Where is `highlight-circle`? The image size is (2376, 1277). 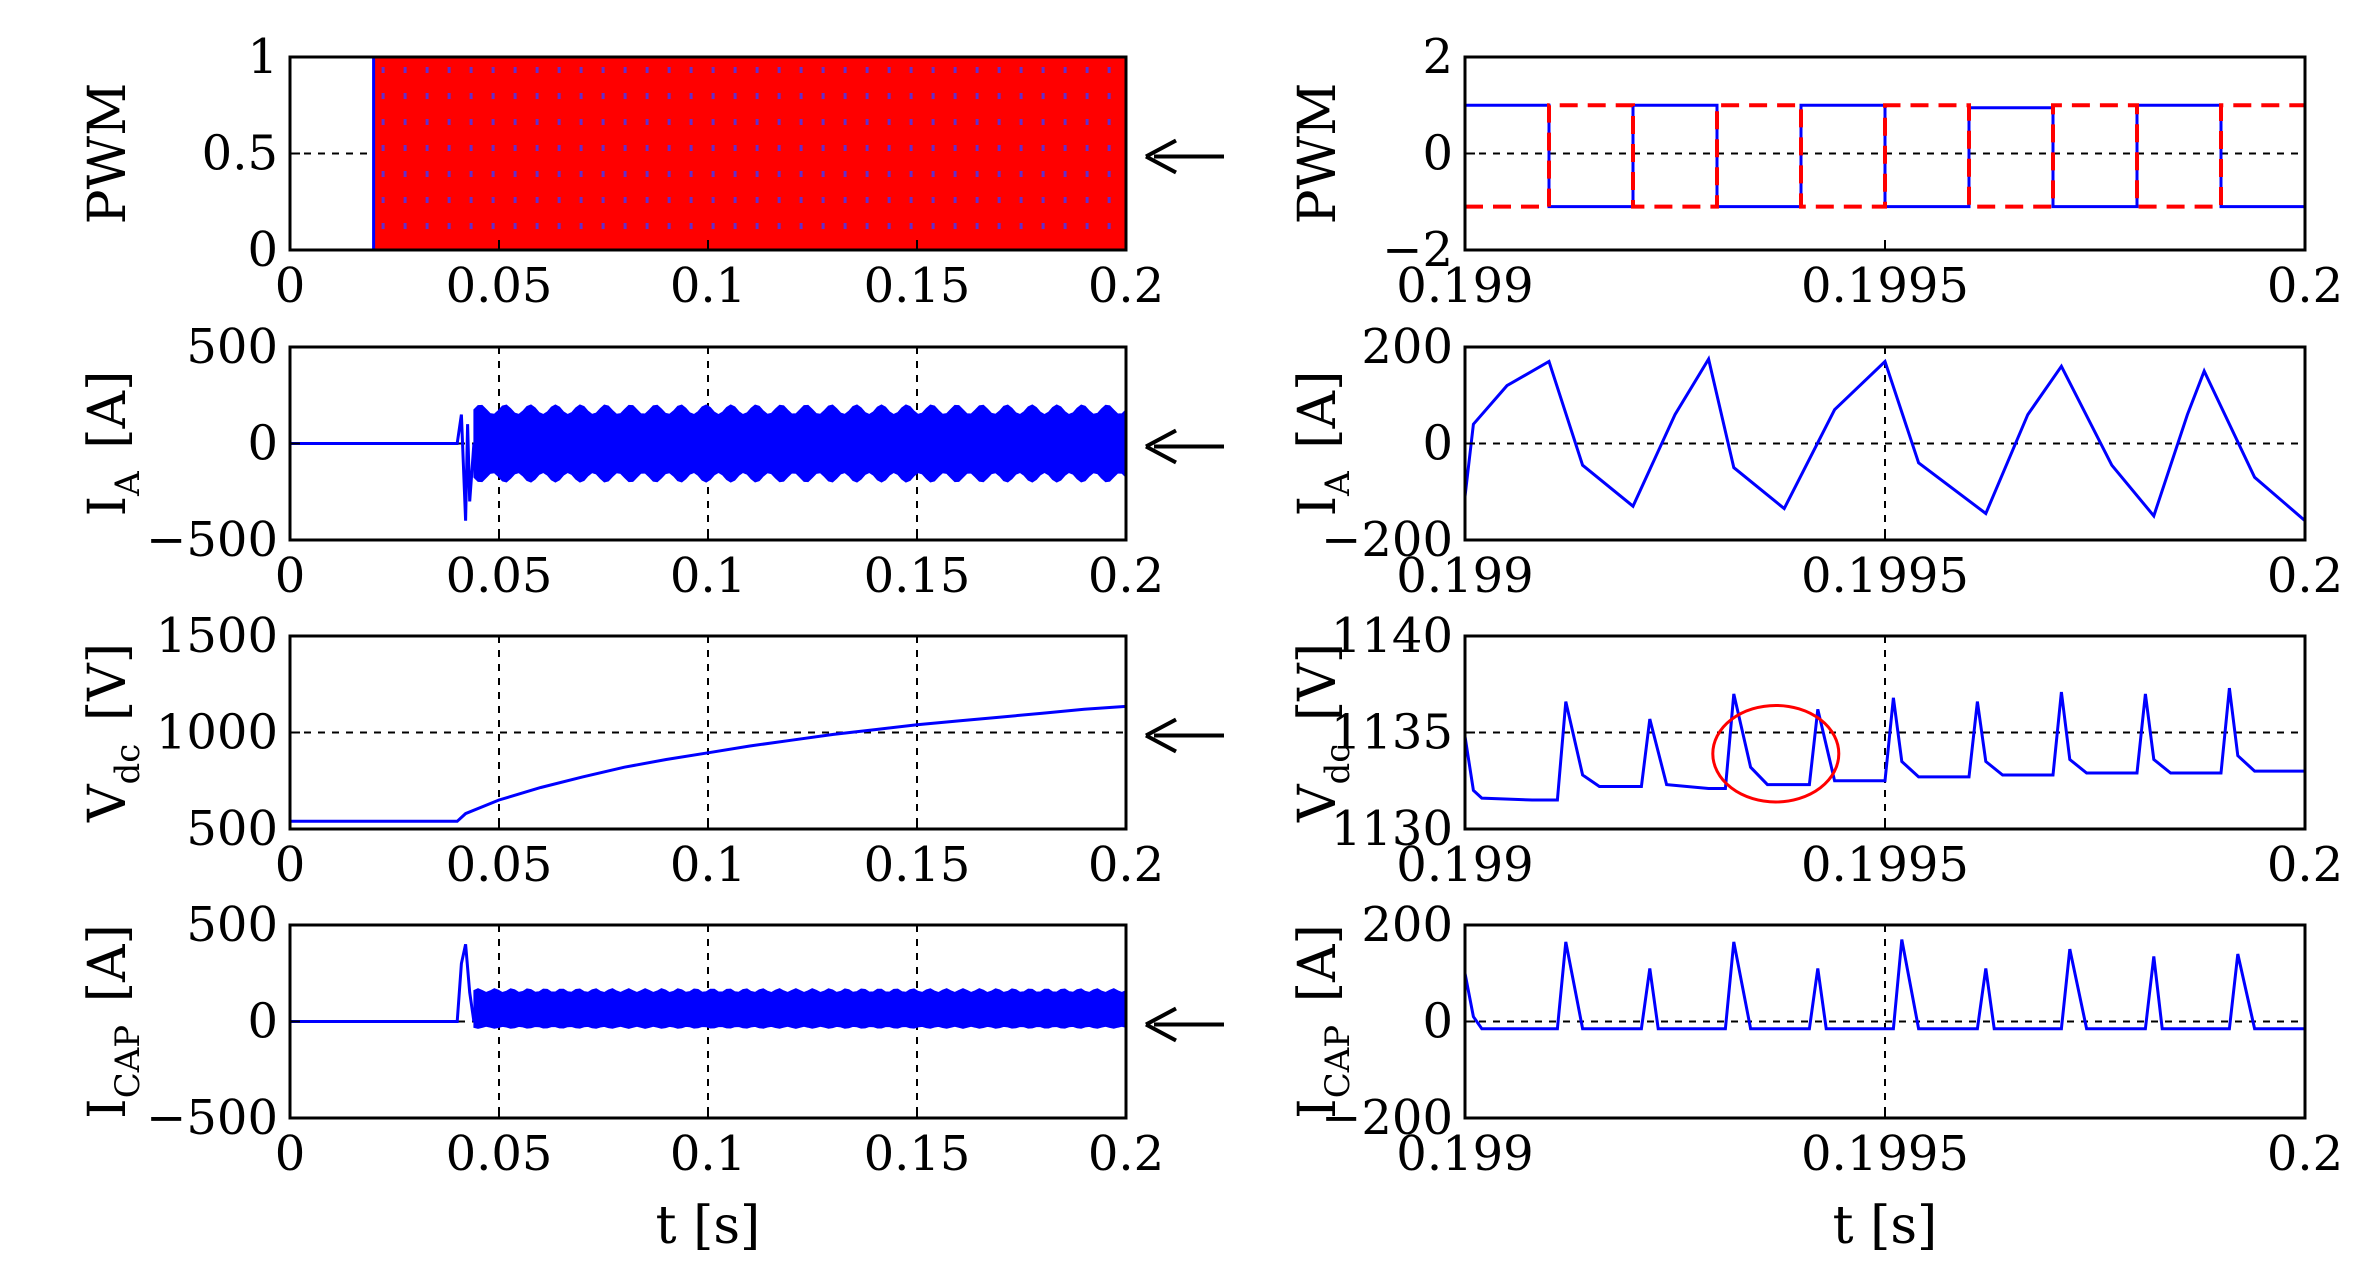
highlight-circle is located at coordinates (1776, 753).